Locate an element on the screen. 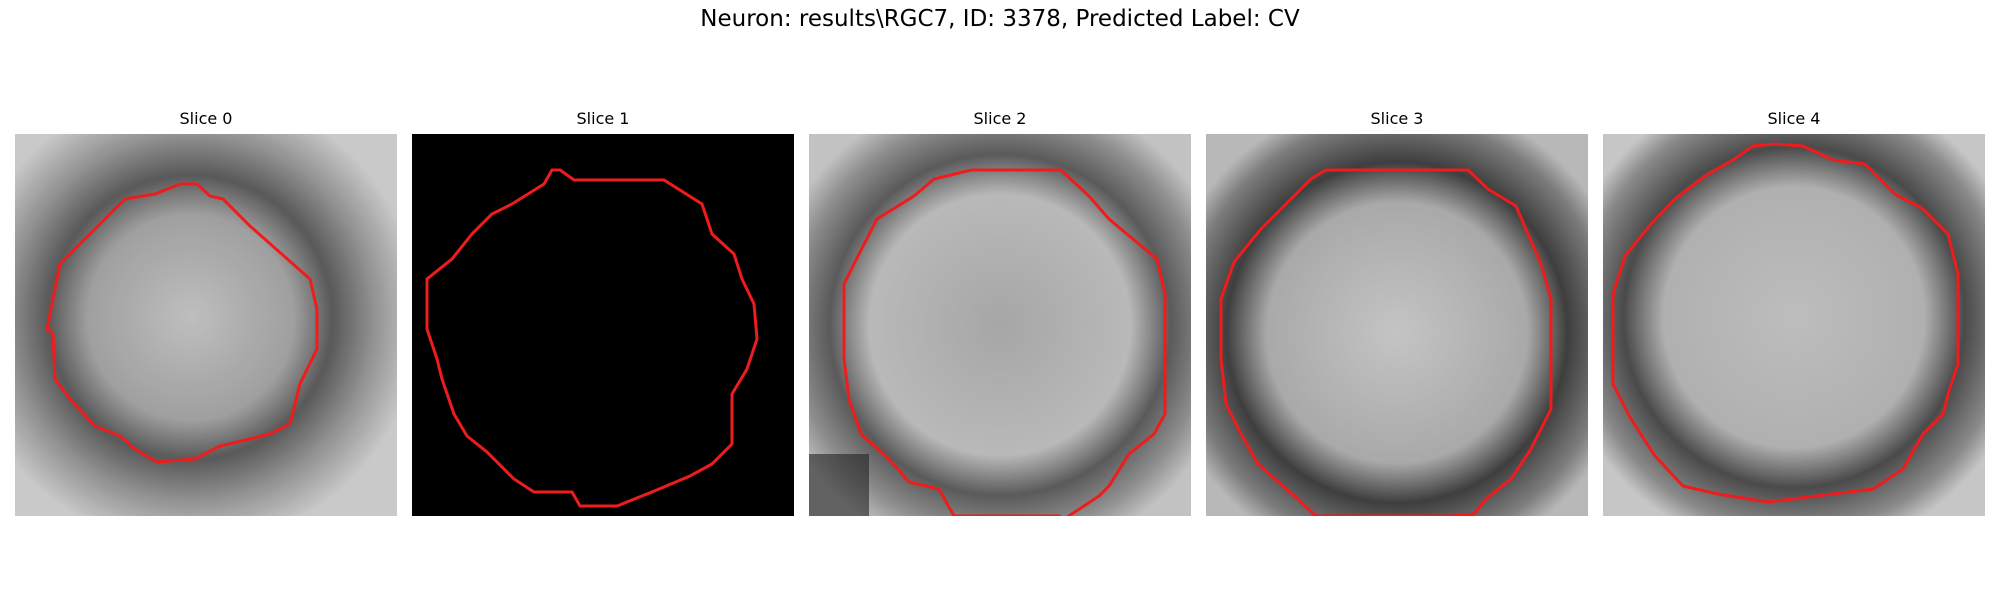  slice-panel-2: Slice 2 is located at coordinates (1000, 312).